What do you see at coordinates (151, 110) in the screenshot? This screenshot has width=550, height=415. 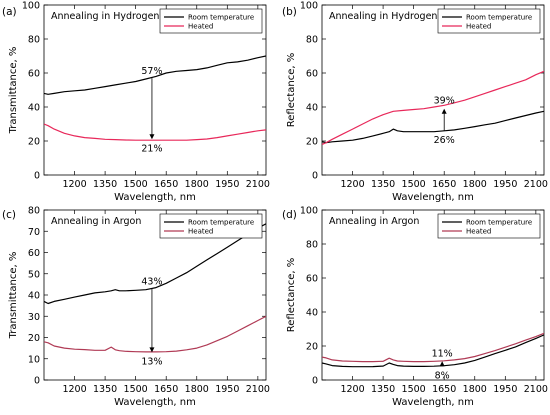 I see `change-arrow-group: 57% 21%` at bounding box center [151, 110].